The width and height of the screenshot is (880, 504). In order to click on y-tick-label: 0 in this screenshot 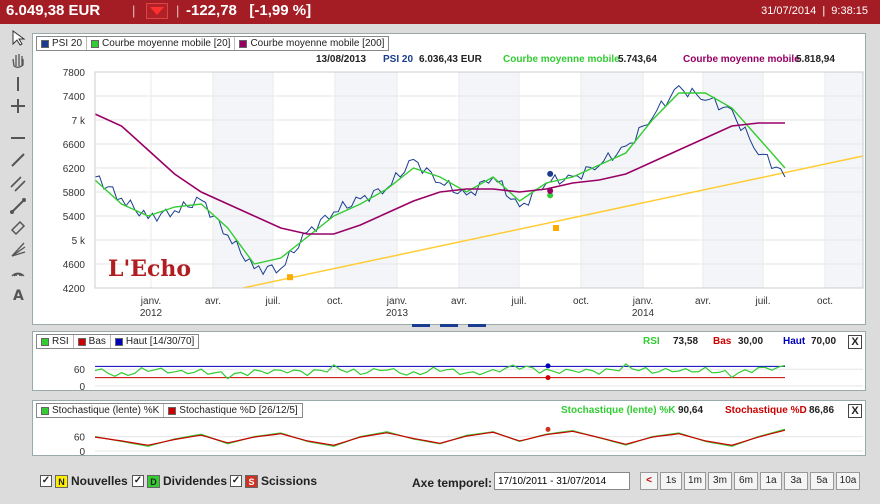, I will do `click(82, 386)`.